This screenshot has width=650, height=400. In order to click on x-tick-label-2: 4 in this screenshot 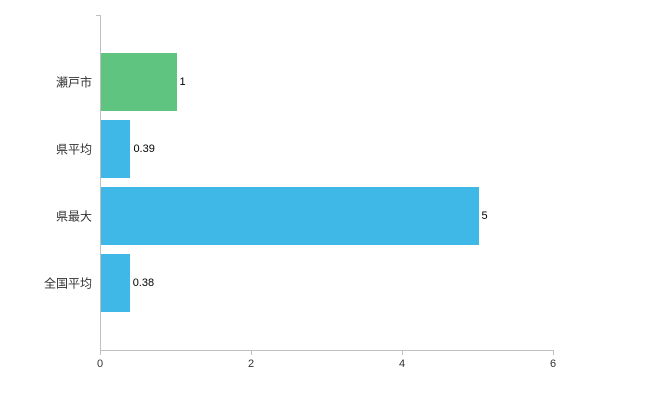, I will do `click(402, 364)`.